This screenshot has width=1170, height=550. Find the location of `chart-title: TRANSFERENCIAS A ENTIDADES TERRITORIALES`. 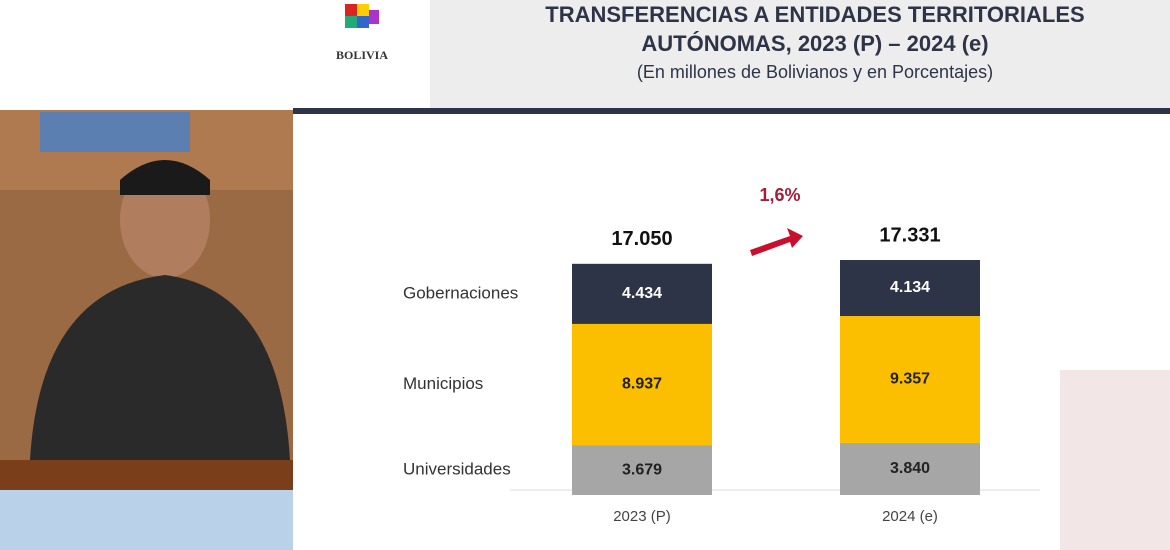

chart-title: TRANSFERENCIAS A ENTIDADES TERRITORIALES is located at coordinates (814, 14).